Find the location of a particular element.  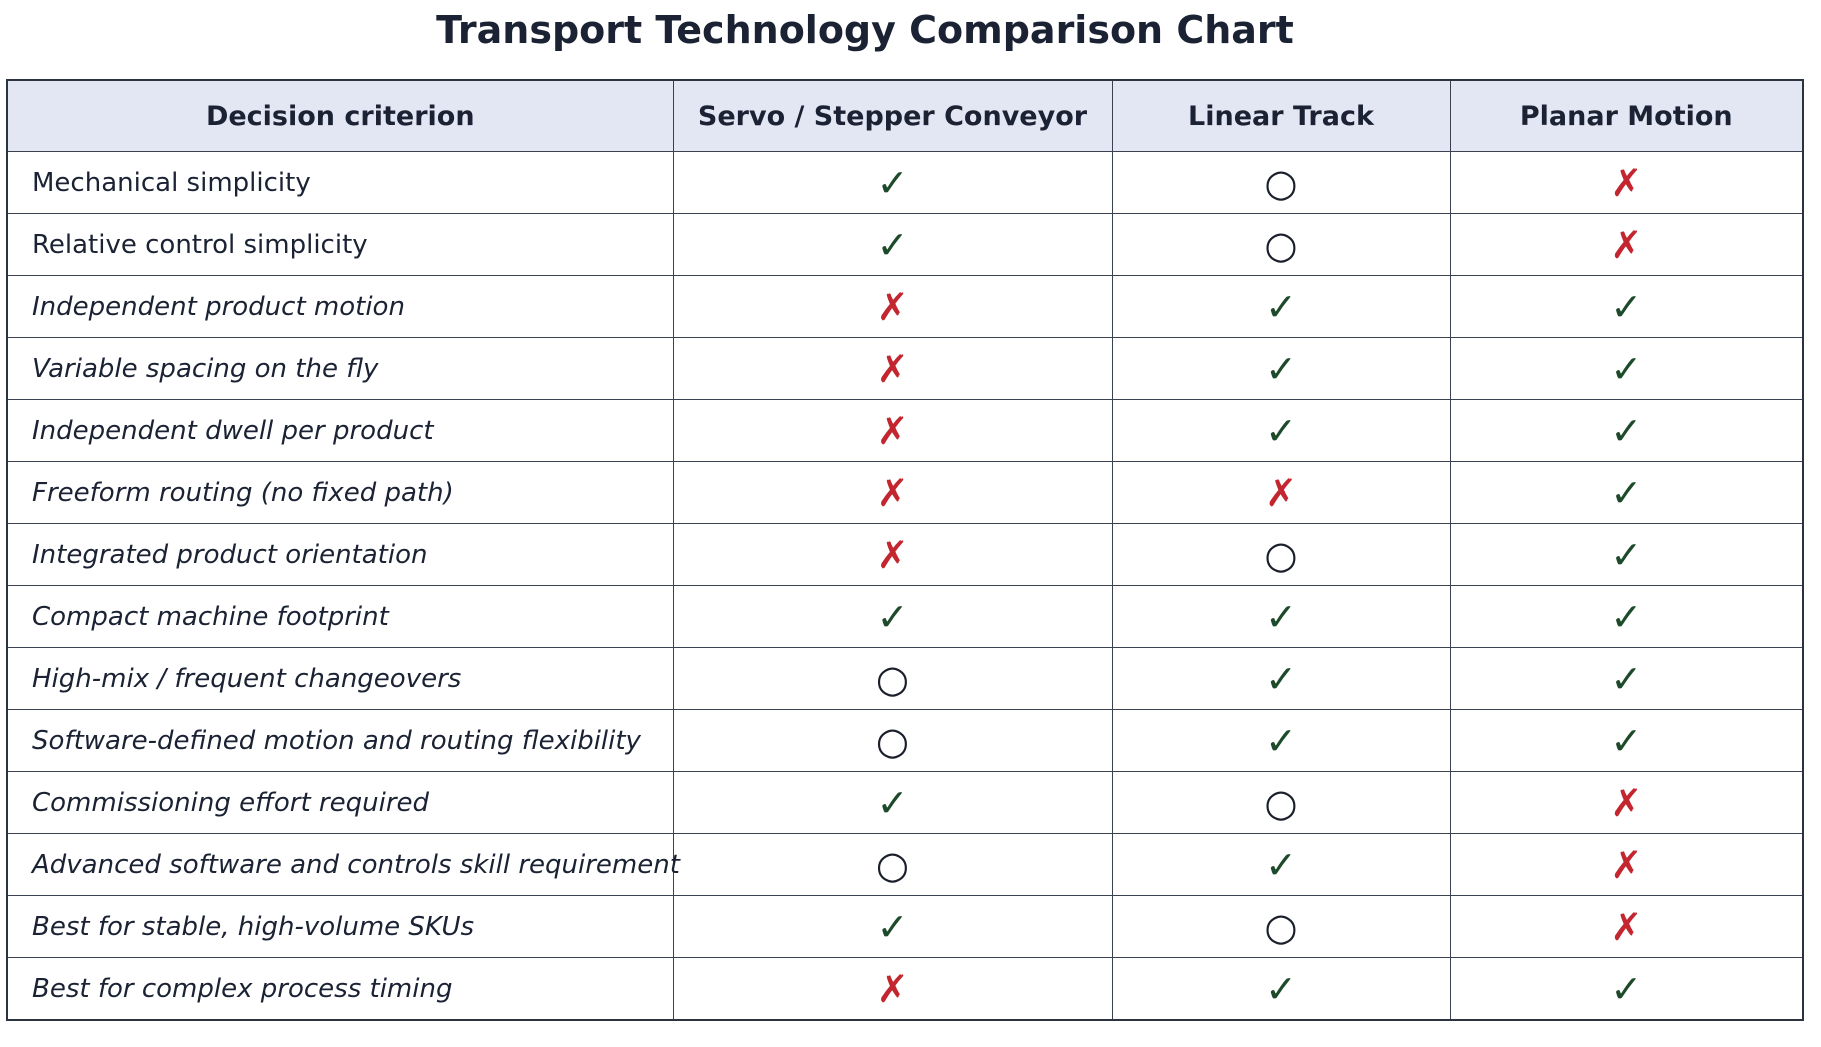

table-row: High-mix / frequent changeovers ○ ✓ ✓ is located at coordinates (905, 678).